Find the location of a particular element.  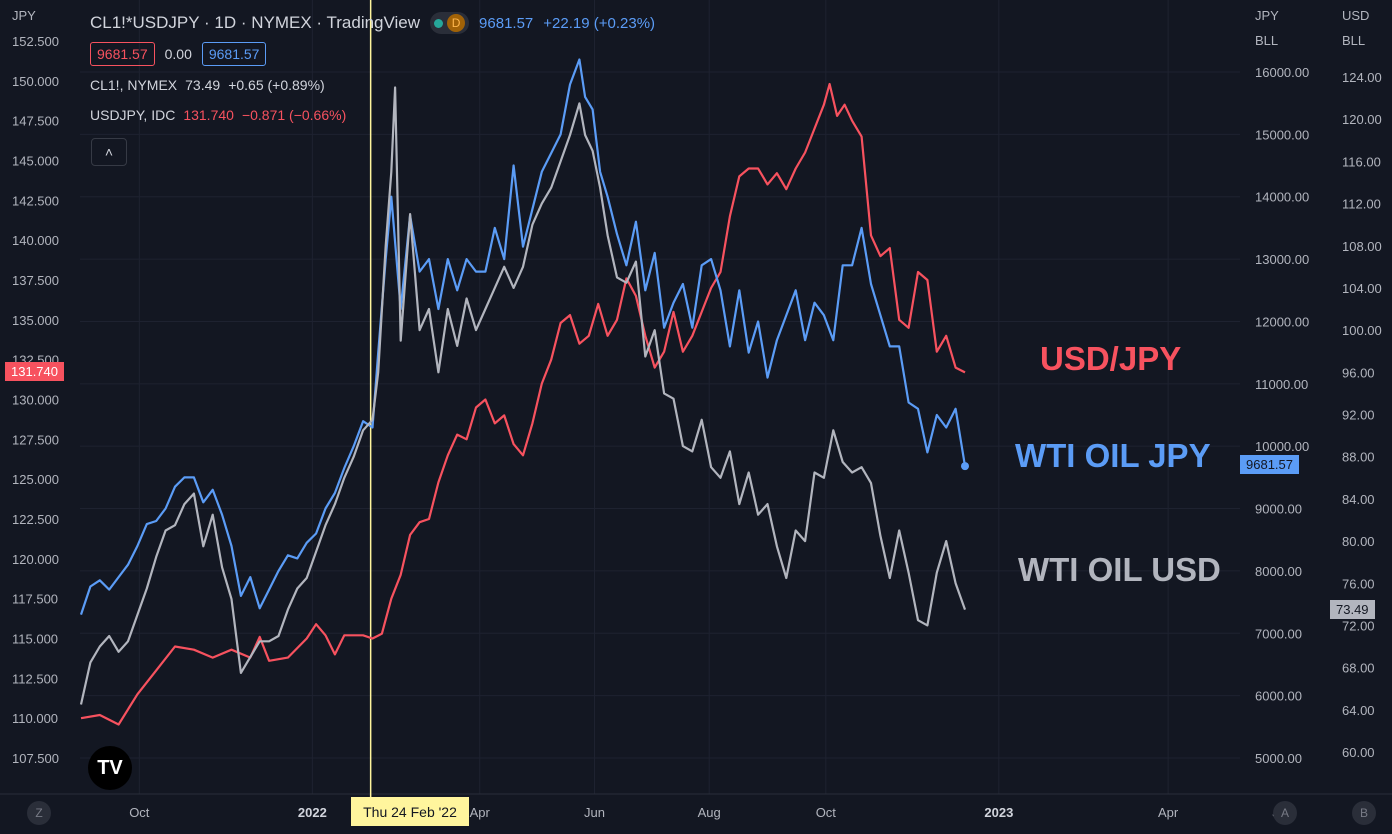

right-tick-10: 84.00 is located at coordinates (1358, 499).